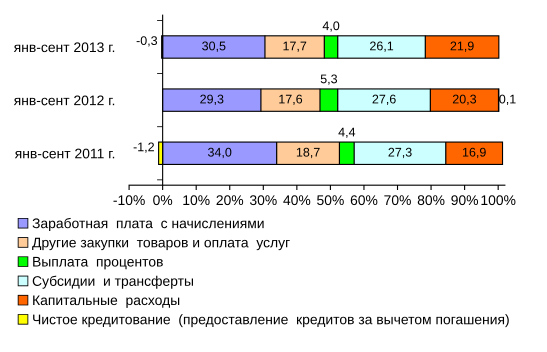 The width and height of the screenshot is (547, 352). What do you see at coordinates (230, 200) in the screenshot?
I see `x-tick-label: 20%` at bounding box center [230, 200].